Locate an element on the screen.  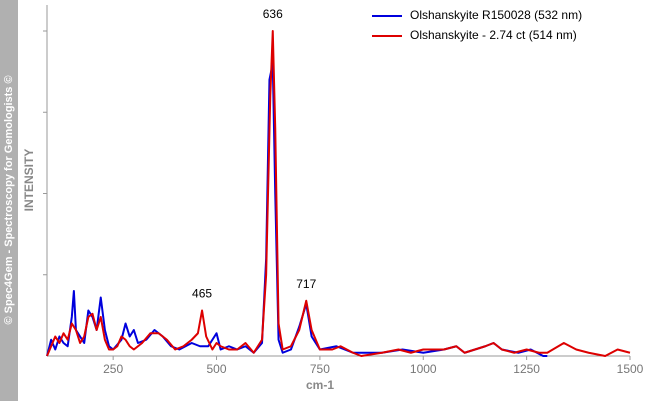
legend-label: Olshanskyite R150028 (532 nm) is located at coordinates (496, 15).